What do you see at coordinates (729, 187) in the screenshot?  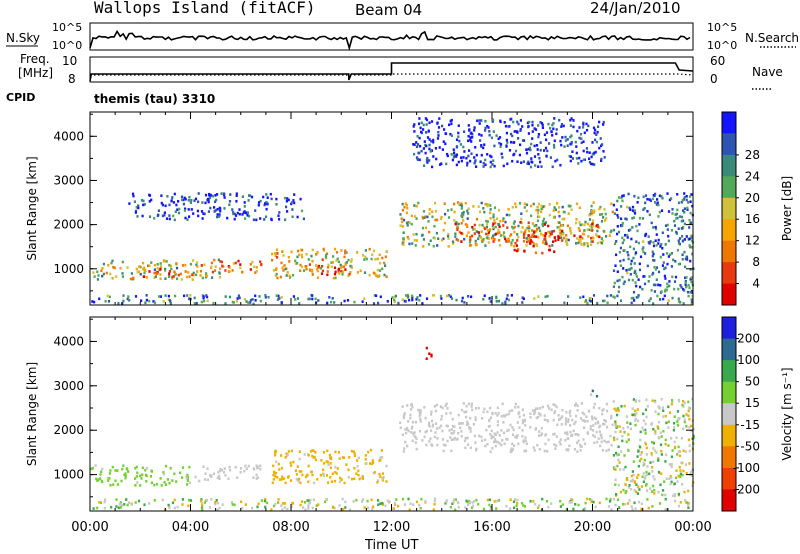 I see `colorbar-segment` at bounding box center [729, 187].